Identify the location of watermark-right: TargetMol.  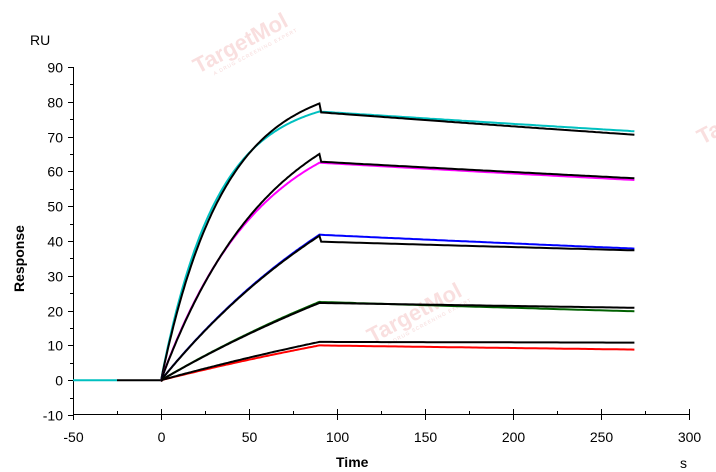
(704, 114).